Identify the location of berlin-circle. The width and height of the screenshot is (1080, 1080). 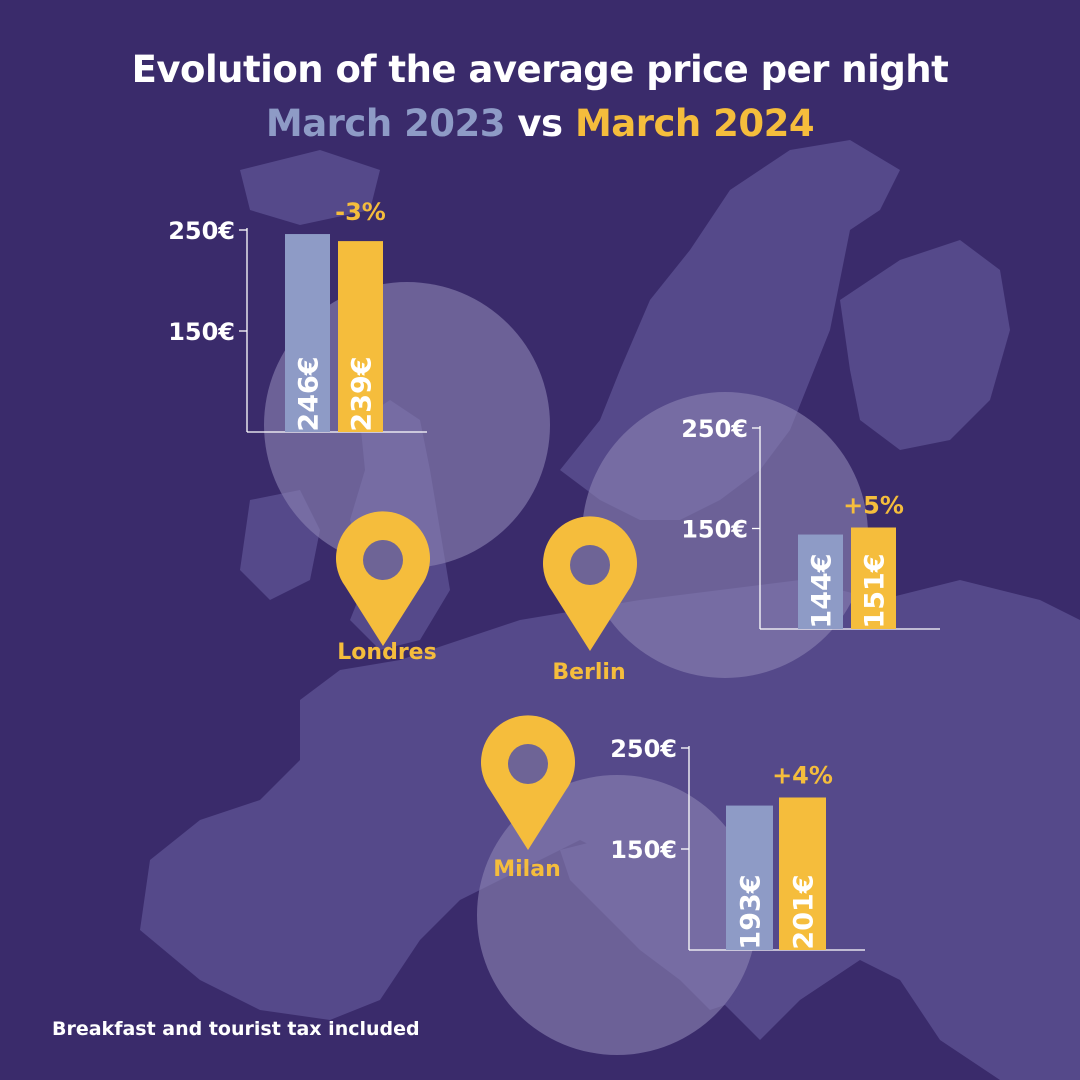
(725, 535).